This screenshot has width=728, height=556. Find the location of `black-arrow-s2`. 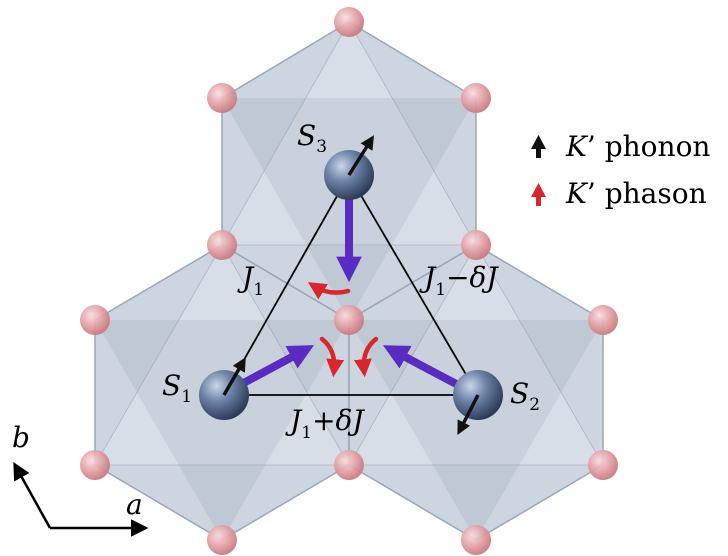

black-arrow-s2 is located at coordinates (468, 414).